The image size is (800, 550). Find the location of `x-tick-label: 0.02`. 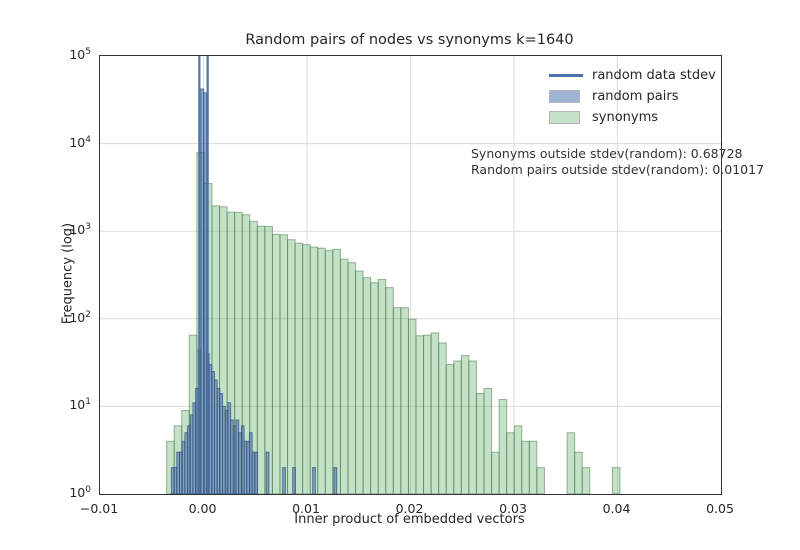

x-tick-label: 0.02 is located at coordinates (409, 508).